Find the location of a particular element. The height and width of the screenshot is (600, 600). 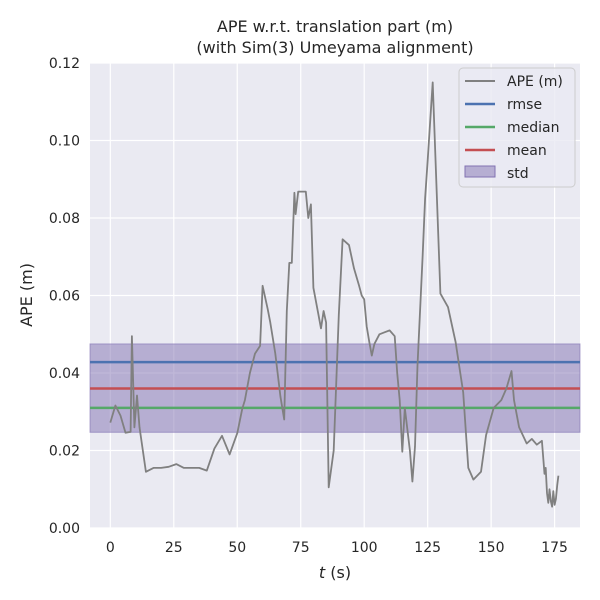

x-tick-label: 50 is located at coordinates (237, 548).